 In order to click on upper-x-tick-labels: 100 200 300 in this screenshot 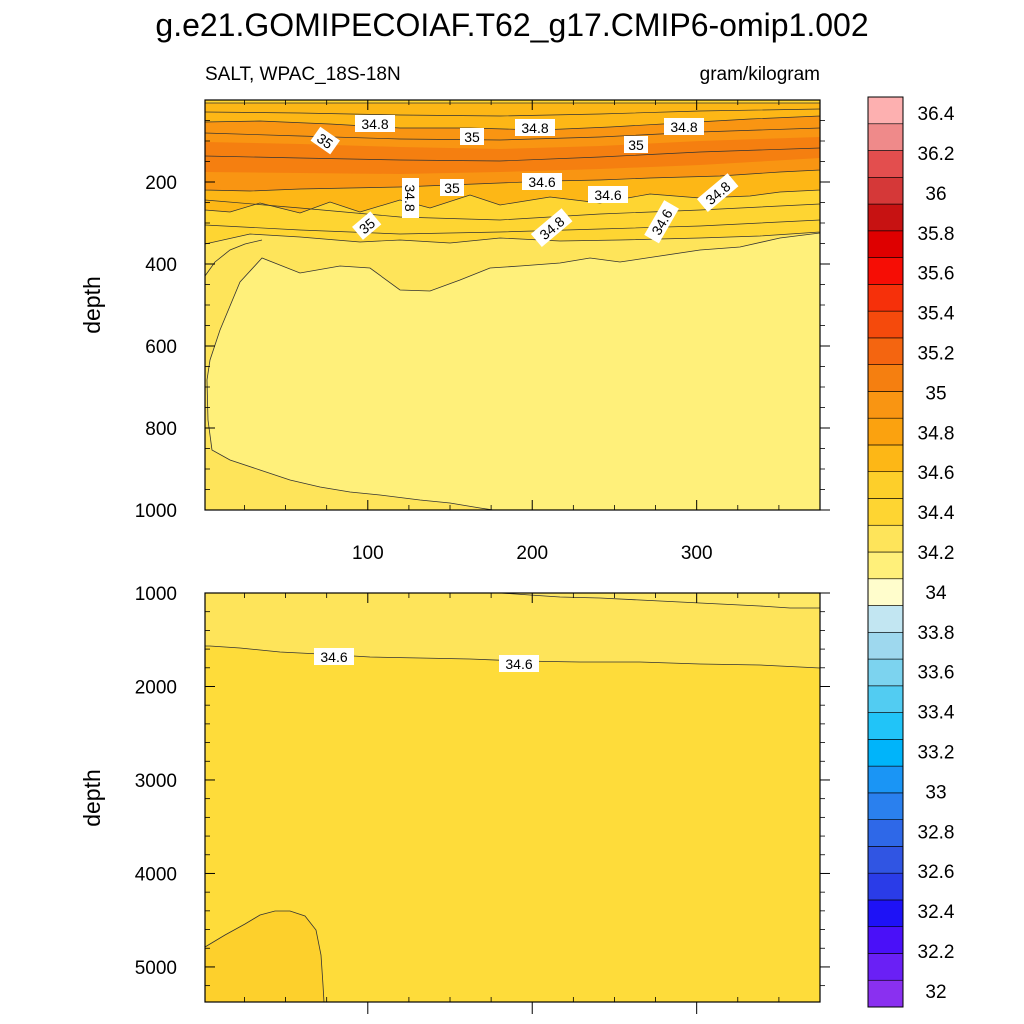, I will do `click(532, 553)`.